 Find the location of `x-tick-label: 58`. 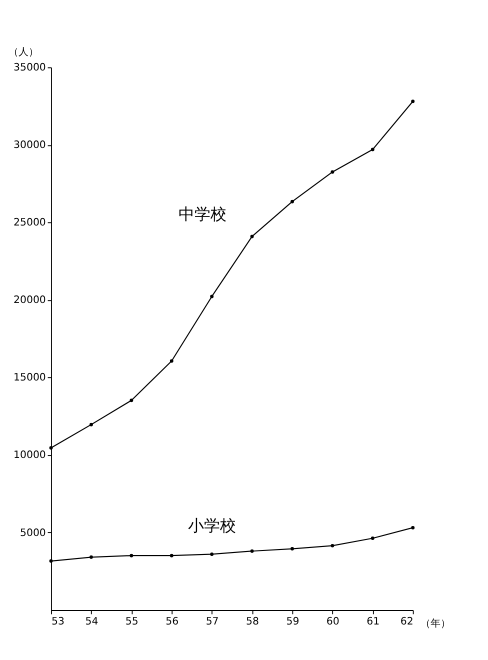

x-tick-label: 58 is located at coordinates (252, 622).